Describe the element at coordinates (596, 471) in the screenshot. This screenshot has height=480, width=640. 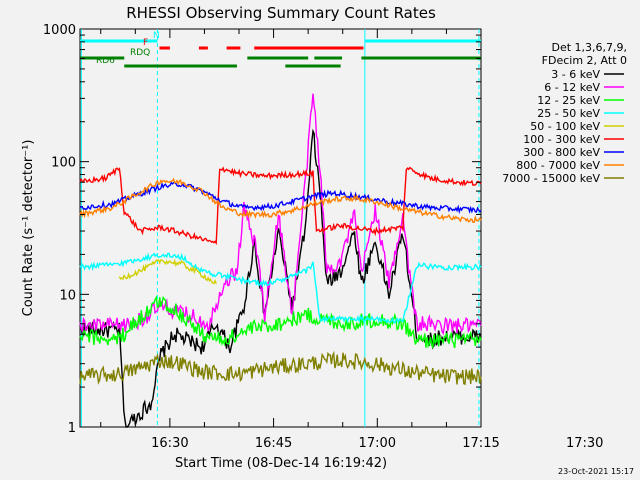
I see `generation-timestamp: 23-Oct-2021 15:17` at that location.